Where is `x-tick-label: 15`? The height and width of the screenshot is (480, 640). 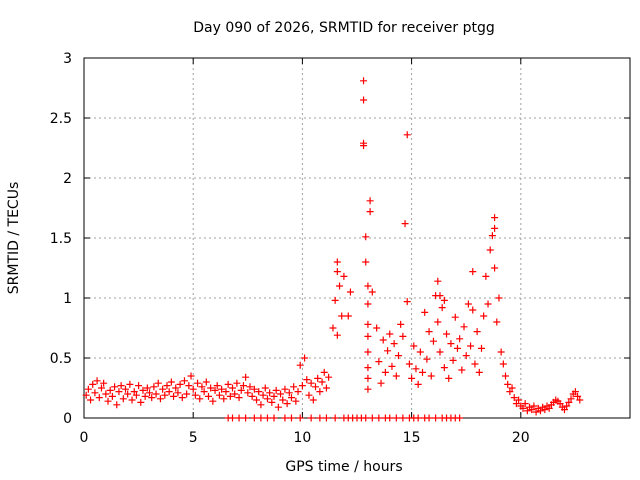
x-tick-label: 15 is located at coordinates (412, 438).